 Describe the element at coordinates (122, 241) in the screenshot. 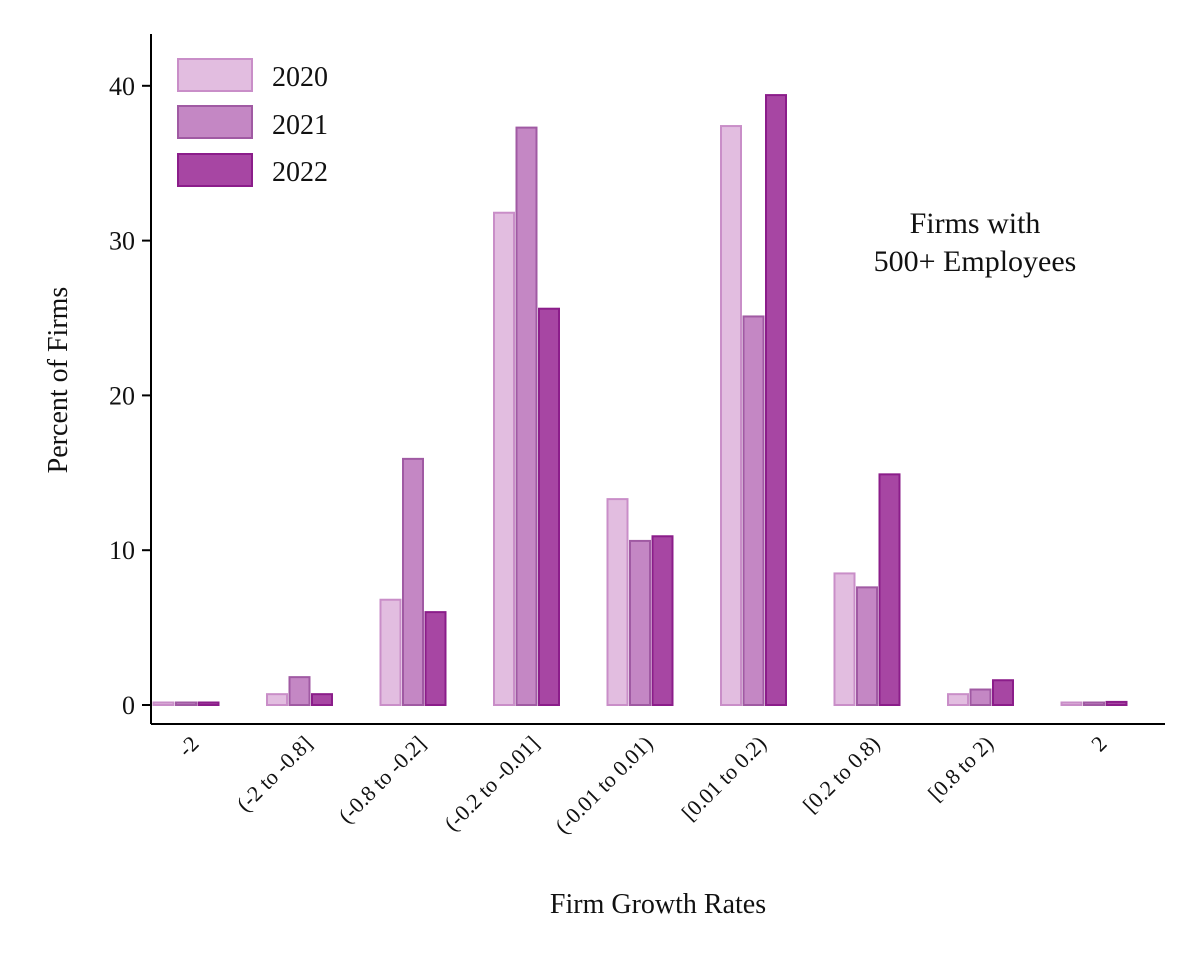

I see `y-tick-label: 30` at that location.